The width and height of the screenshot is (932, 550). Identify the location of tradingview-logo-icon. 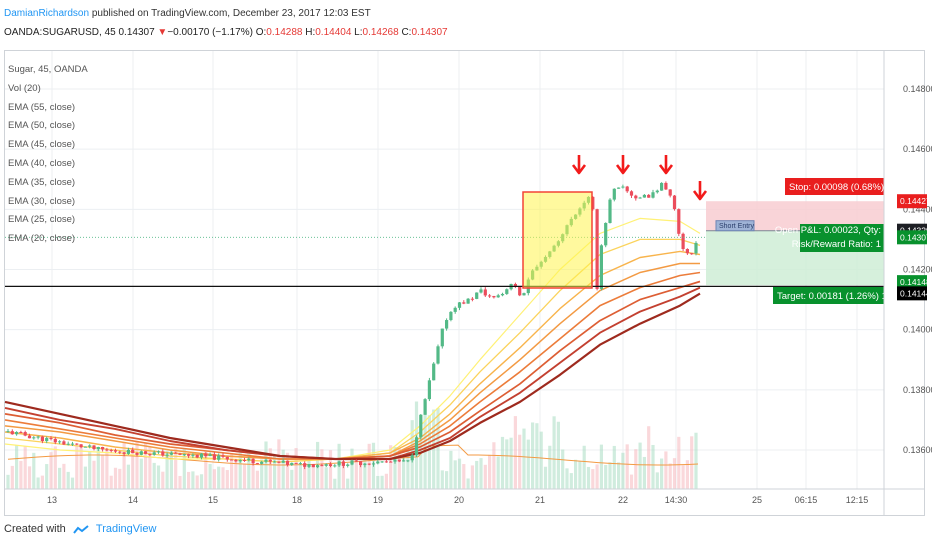
(81, 529).